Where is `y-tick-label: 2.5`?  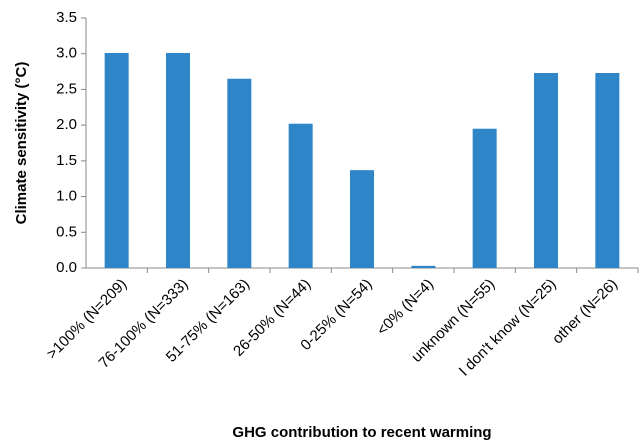
y-tick-label: 2.5 is located at coordinates (66, 88).